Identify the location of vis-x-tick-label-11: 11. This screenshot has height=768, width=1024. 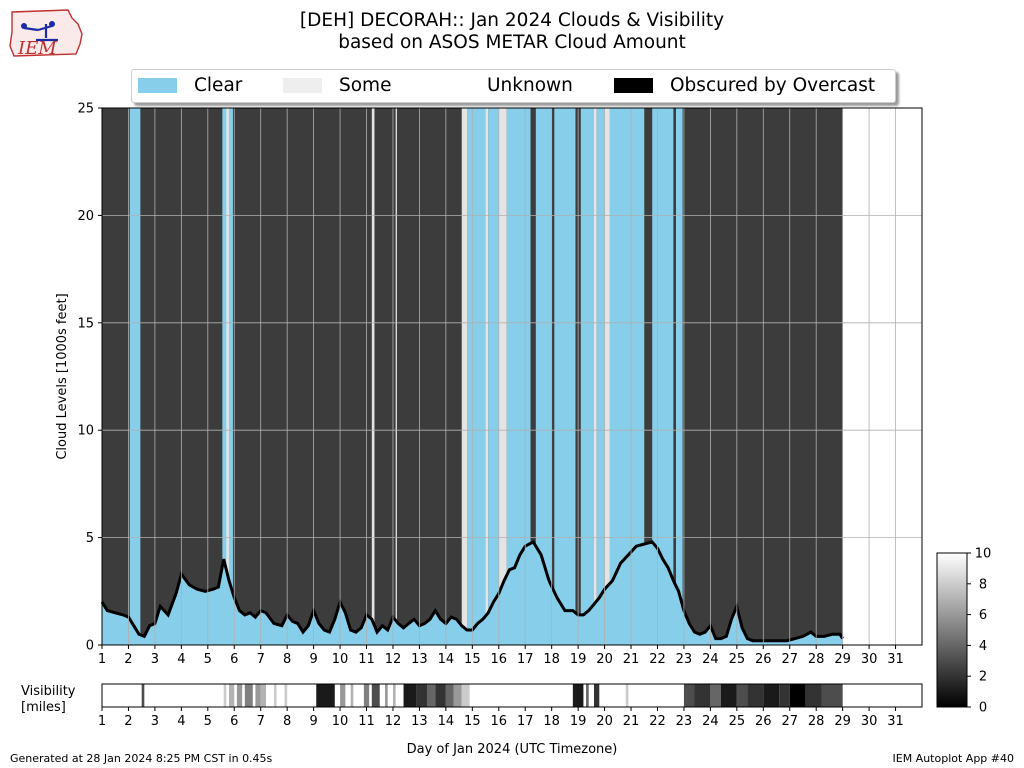
(366, 721).